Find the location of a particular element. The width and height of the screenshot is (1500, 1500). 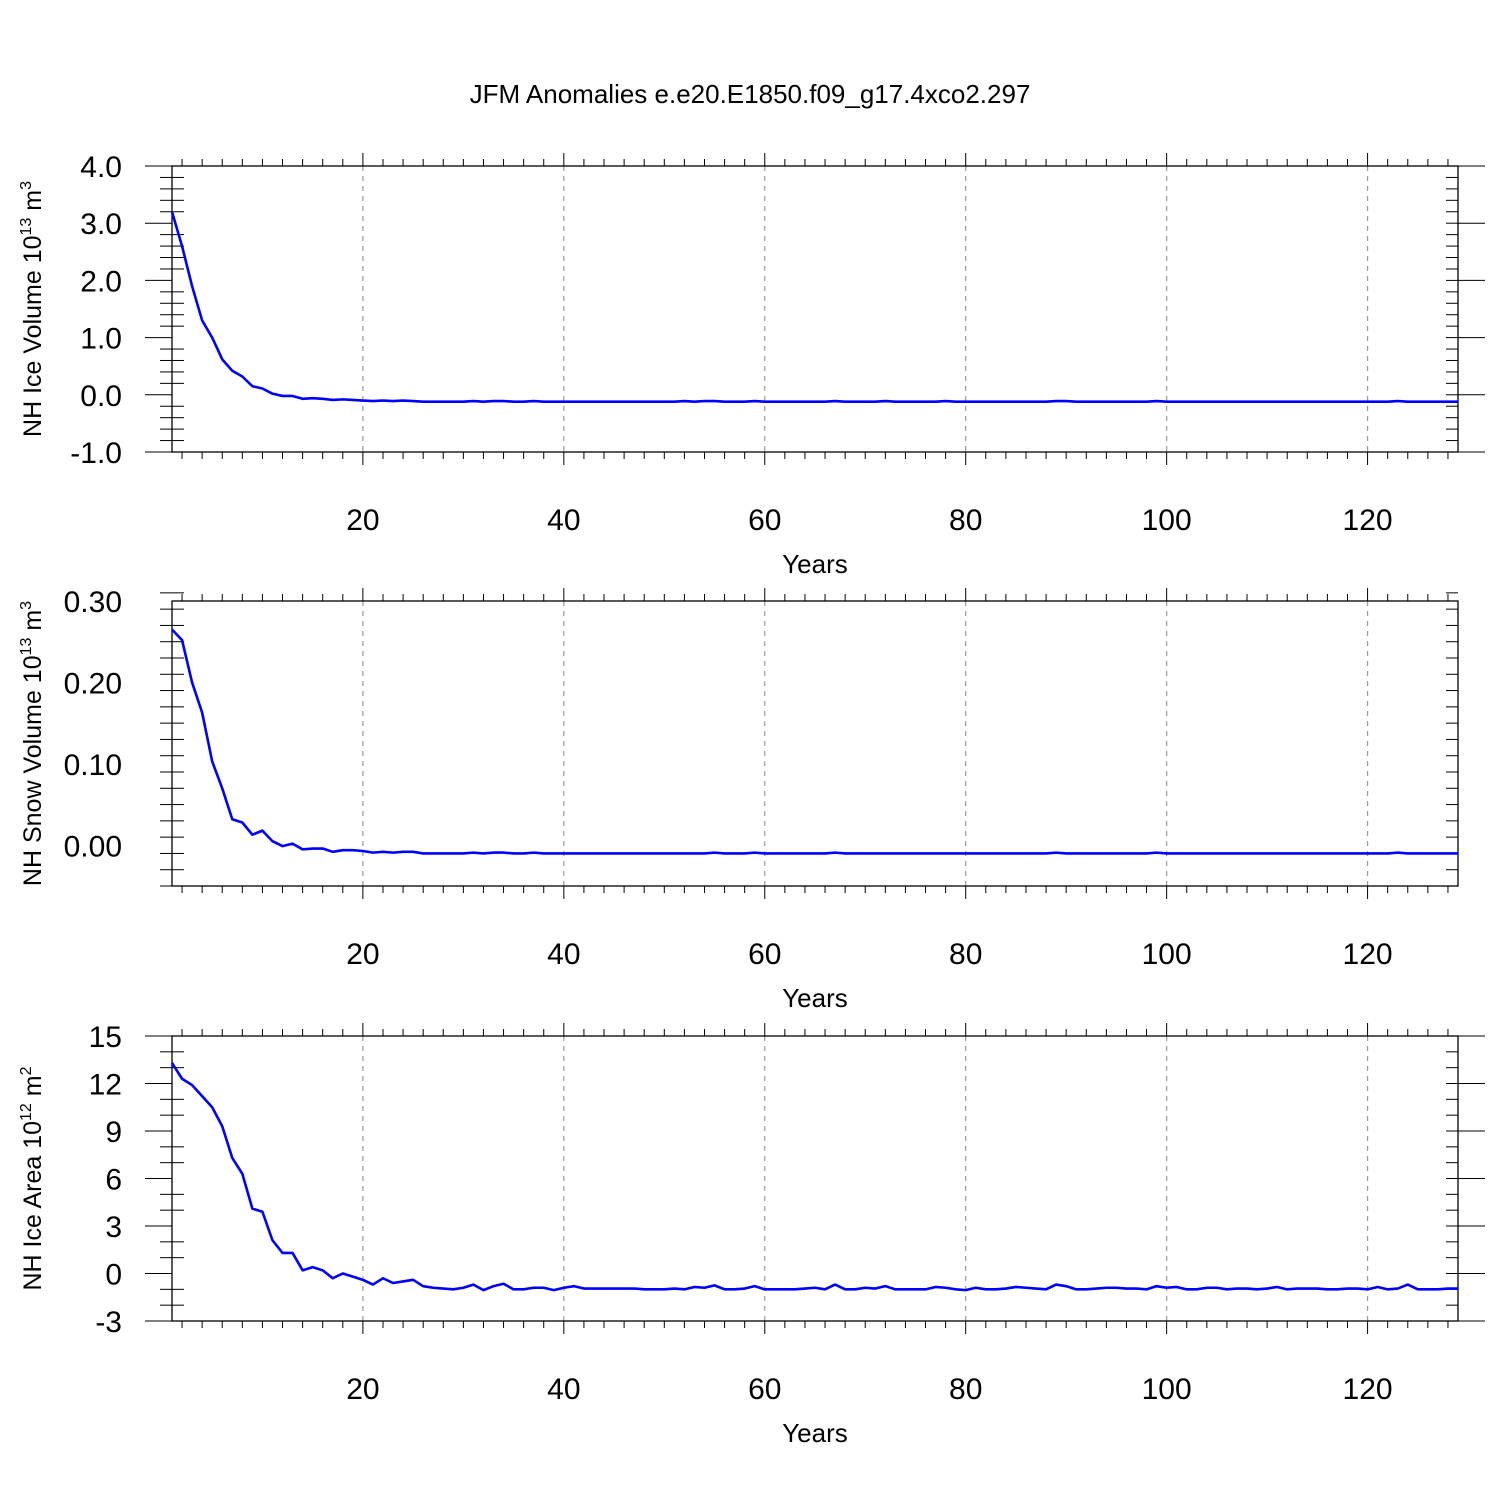

y-tick-label: 9 is located at coordinates (113, 1132).